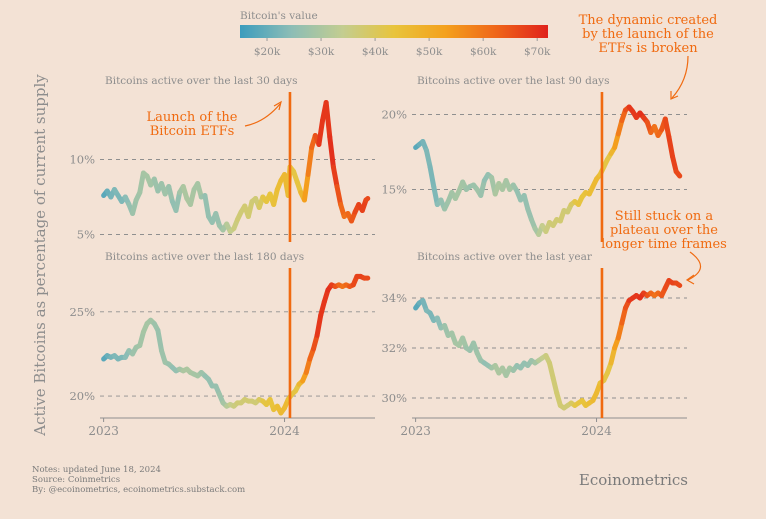 This screenshot has height=519, width=766. I want to click on panel-title: Bitcoins active over the last 30 days, so click(201, 81).